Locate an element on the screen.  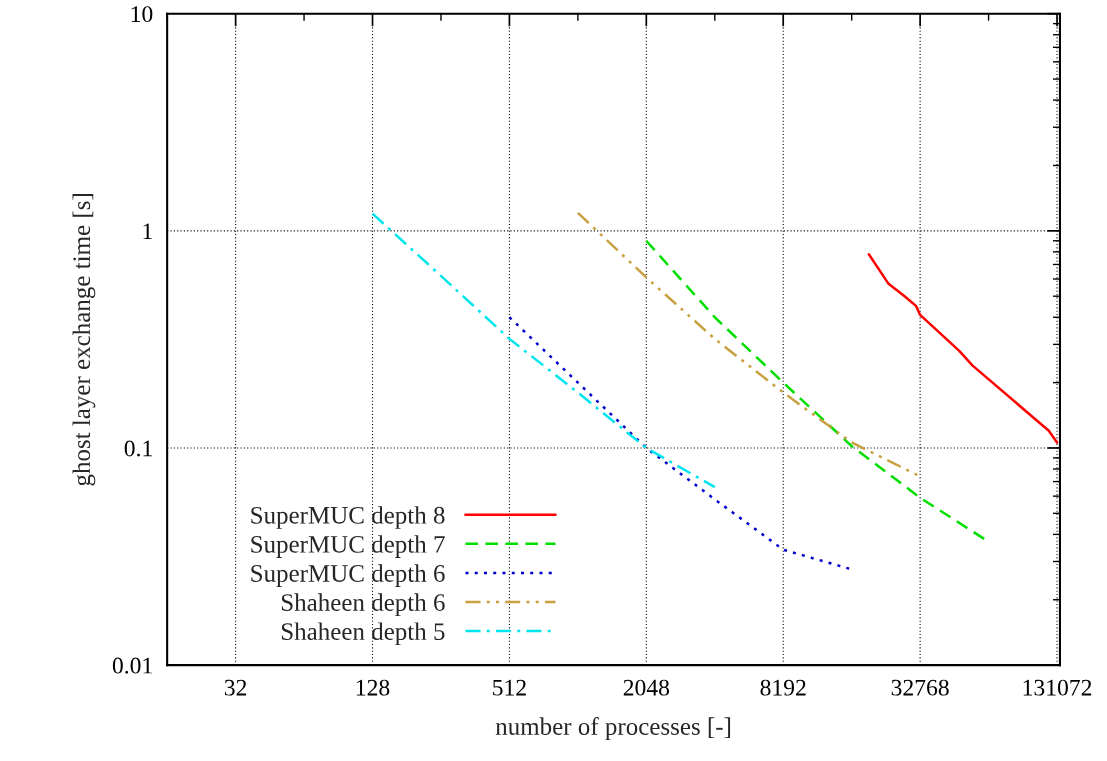
x-tick-label: 131072 is located at coordinates (1057, 687).